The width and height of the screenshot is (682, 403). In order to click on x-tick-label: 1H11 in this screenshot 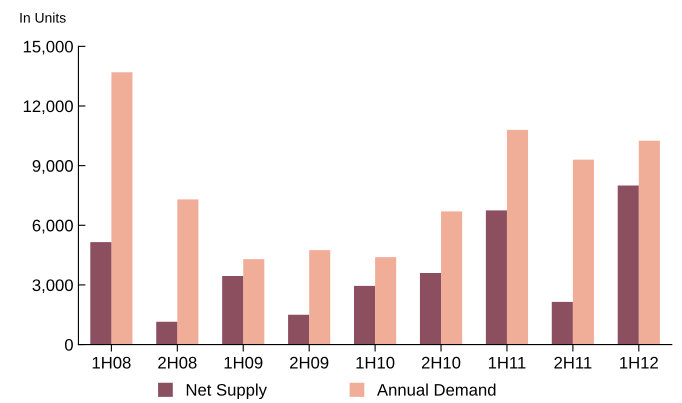, I will do `click(507, 362)`.